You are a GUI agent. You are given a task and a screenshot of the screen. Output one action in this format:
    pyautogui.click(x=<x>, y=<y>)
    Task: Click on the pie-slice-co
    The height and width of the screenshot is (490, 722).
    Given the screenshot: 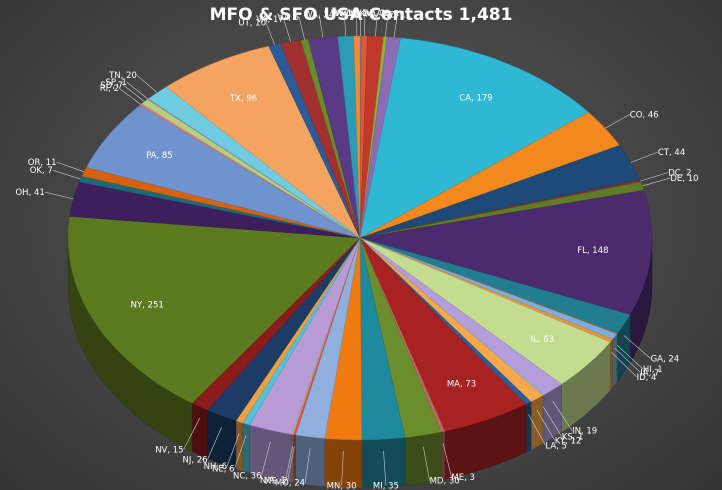 What is the action you would take?
    pyautogui.click(x=489, y=175)
    